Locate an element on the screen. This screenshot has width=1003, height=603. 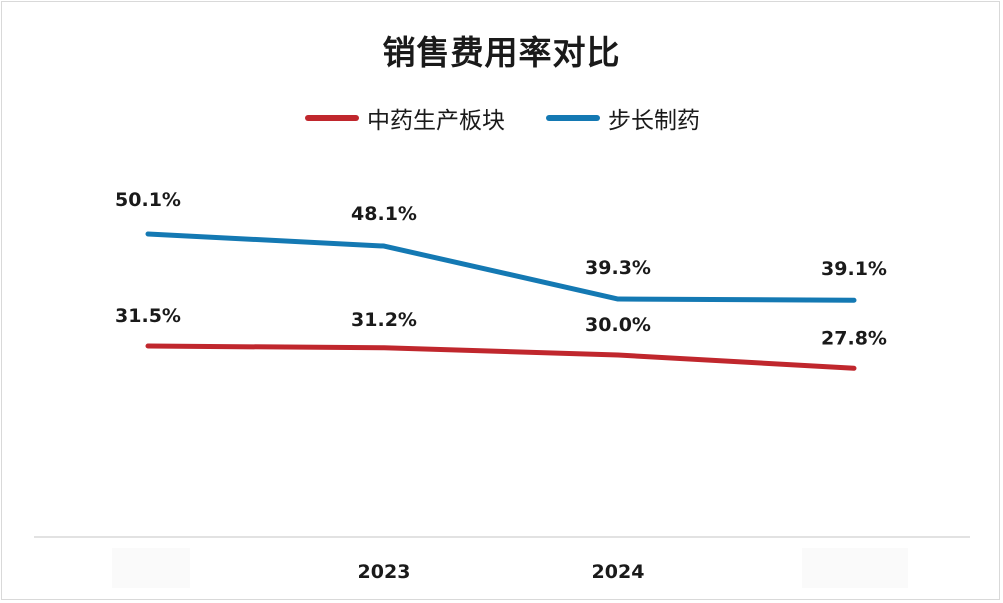
data-label-series-0-1: 31.2% is located at coordinates (384, 320).